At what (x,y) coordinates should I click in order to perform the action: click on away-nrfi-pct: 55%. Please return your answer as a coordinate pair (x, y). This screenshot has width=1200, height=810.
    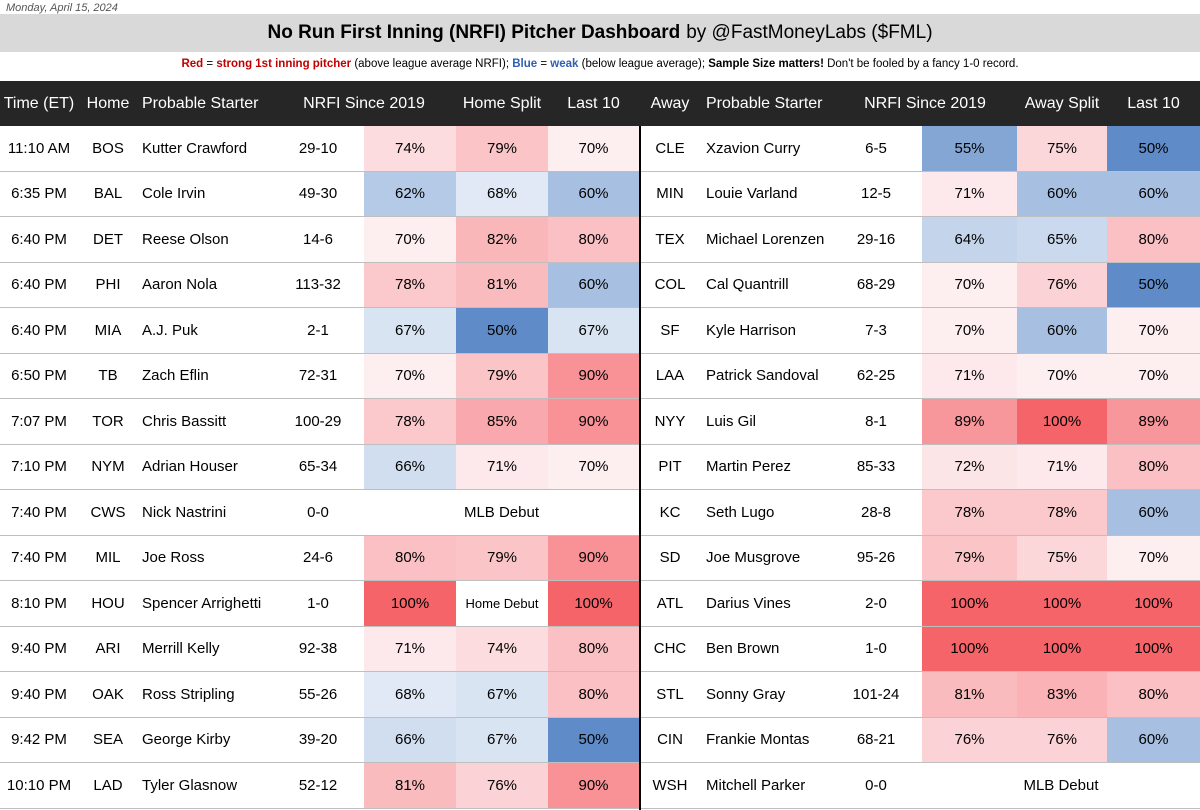
    Looking at the image, I should click on (969, 148).